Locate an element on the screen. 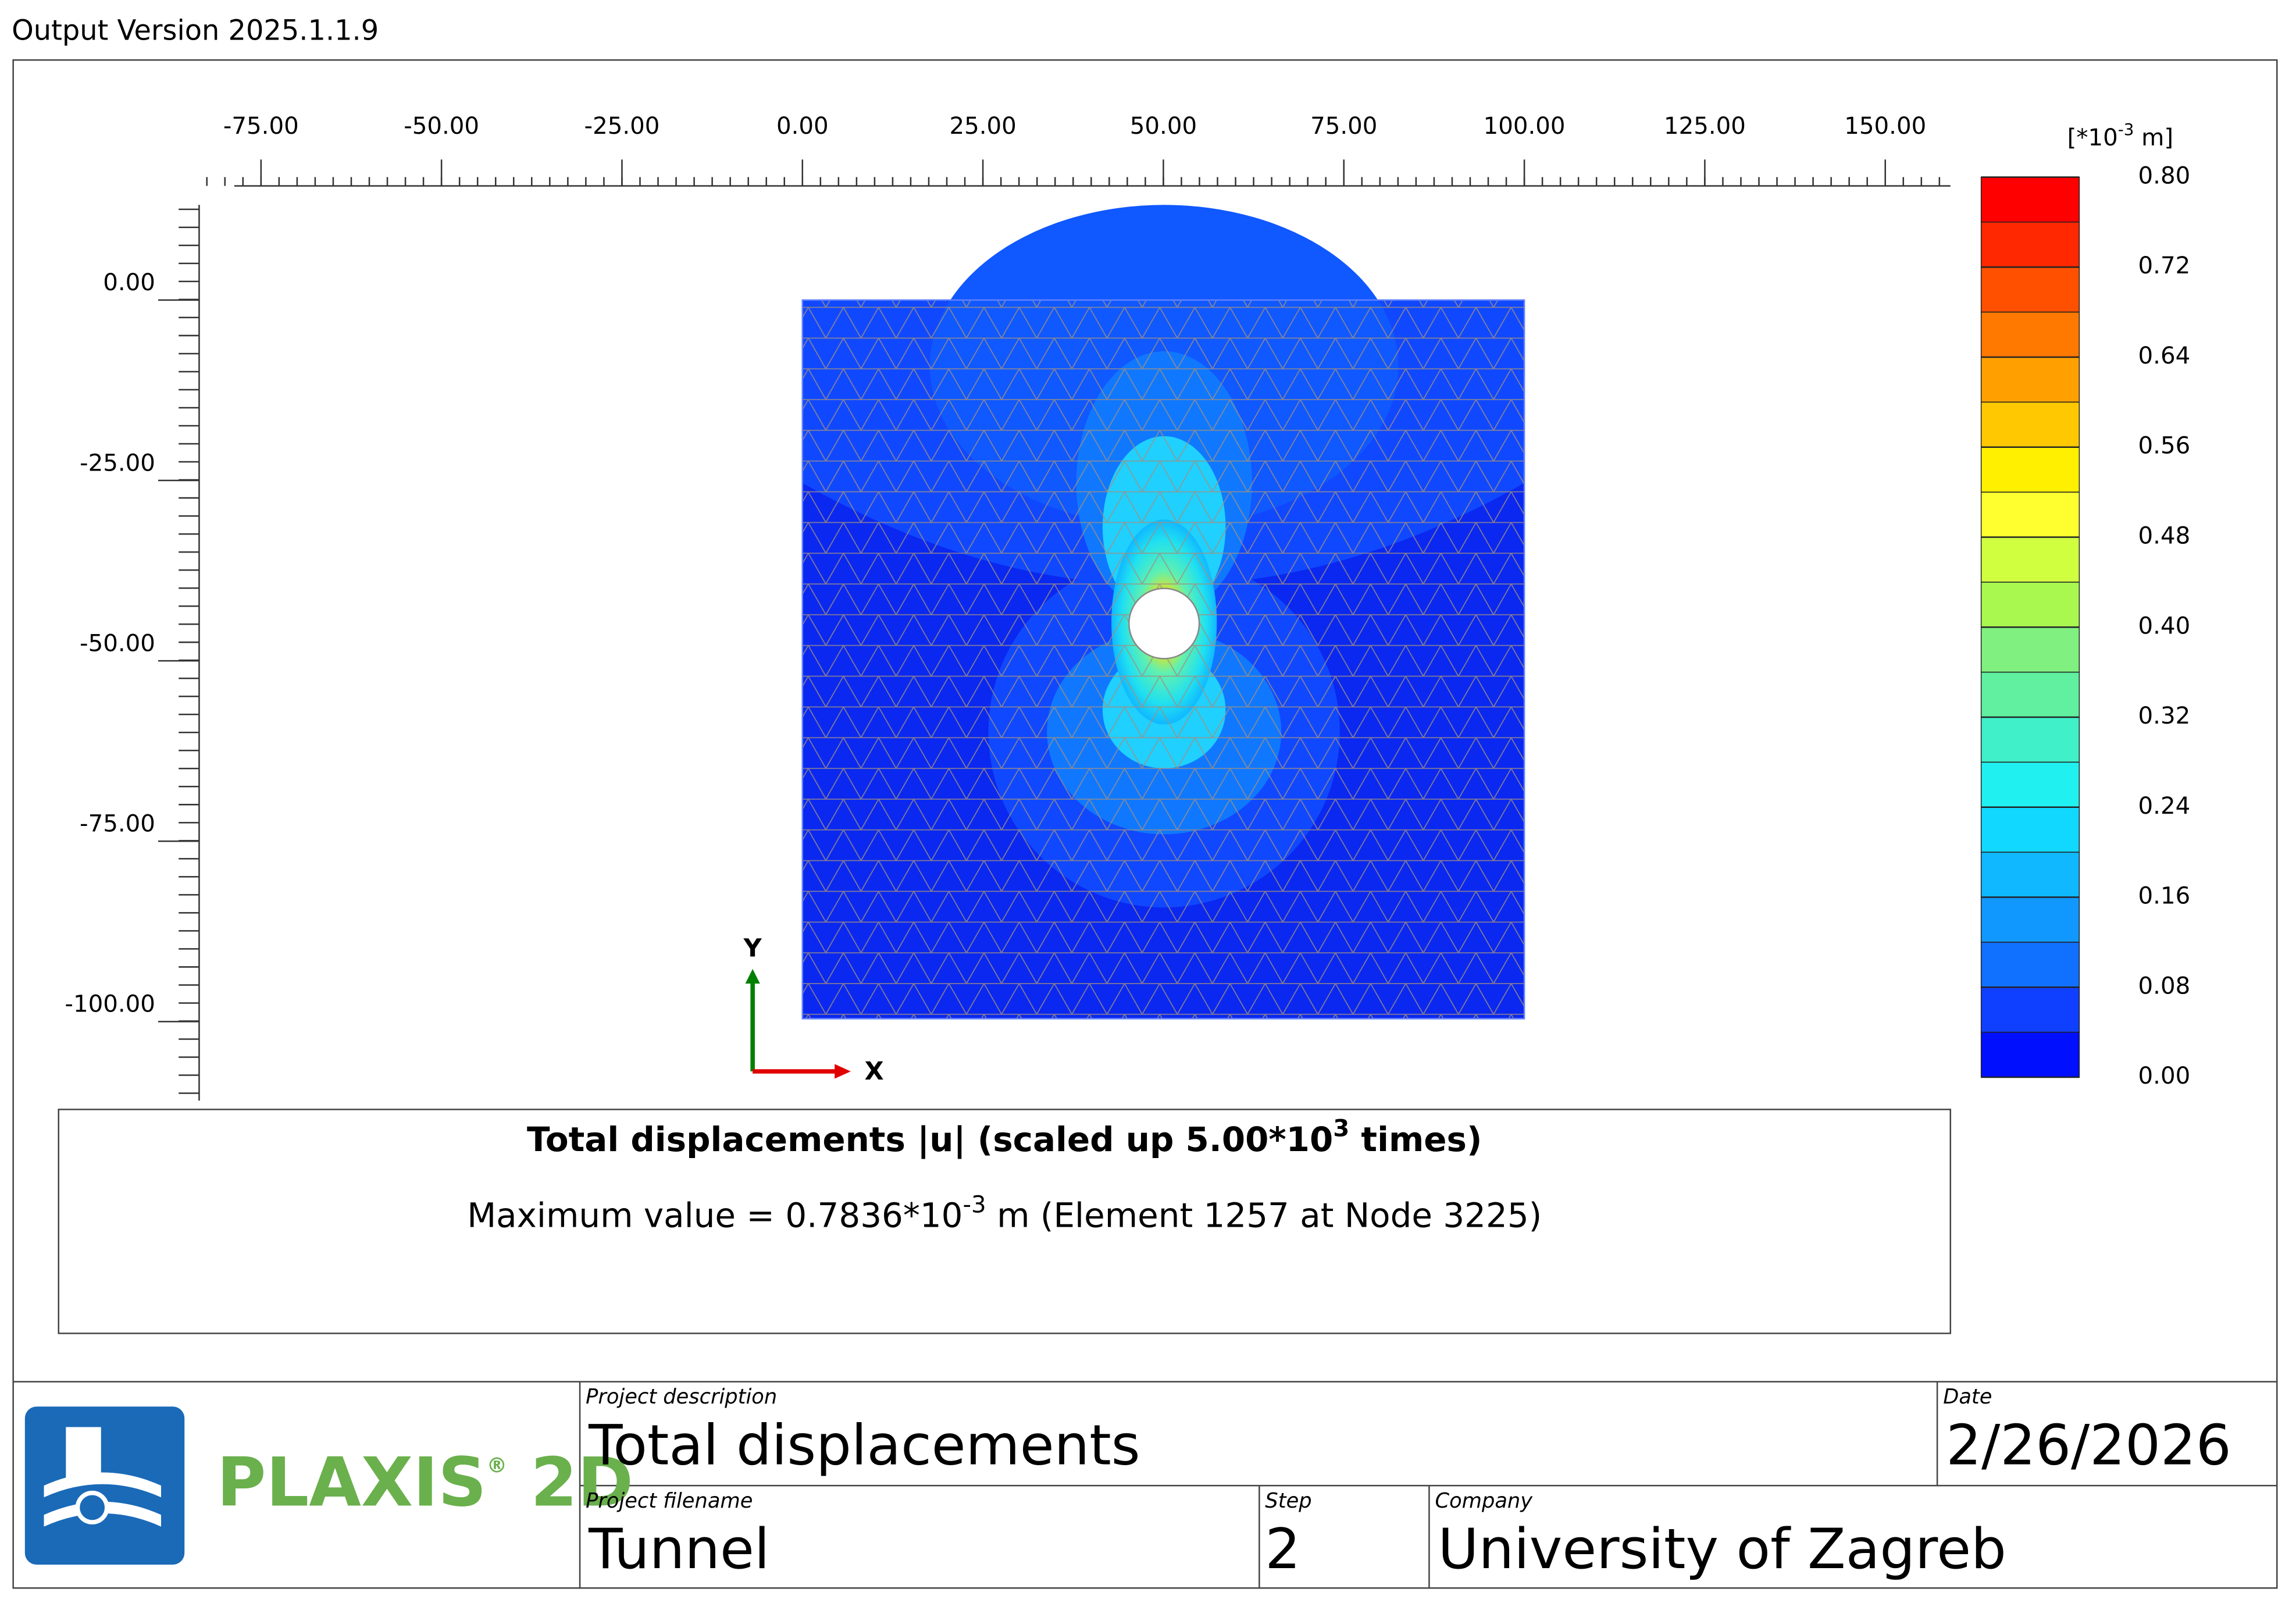  caption-box is located at coordinates (1005, 1221).